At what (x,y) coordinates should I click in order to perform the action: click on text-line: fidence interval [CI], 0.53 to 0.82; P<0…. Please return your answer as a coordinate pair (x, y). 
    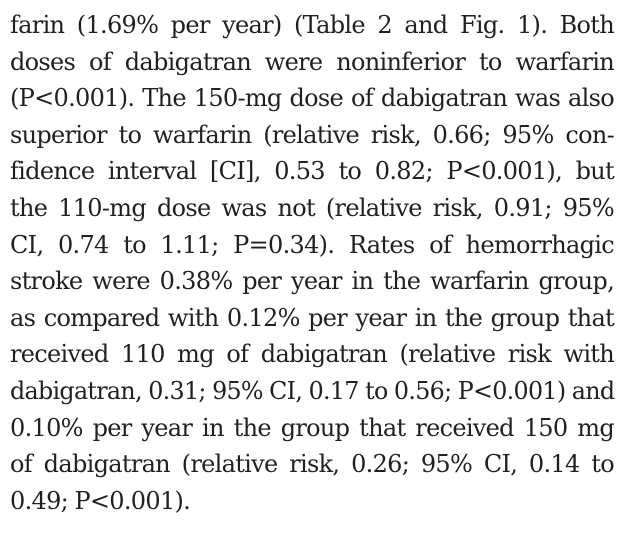
    Looking at the image, I should click on (312, 171).